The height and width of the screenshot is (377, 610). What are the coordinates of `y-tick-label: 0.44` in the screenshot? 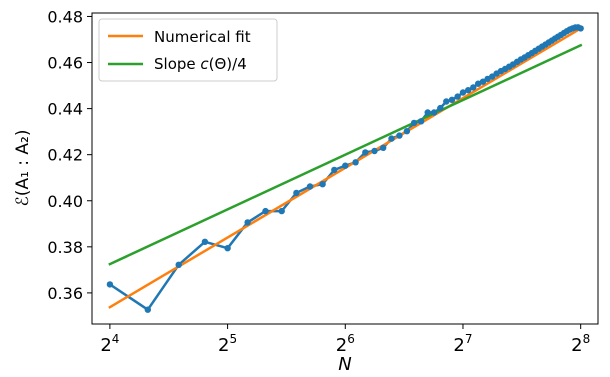 It's located at (65, 109).